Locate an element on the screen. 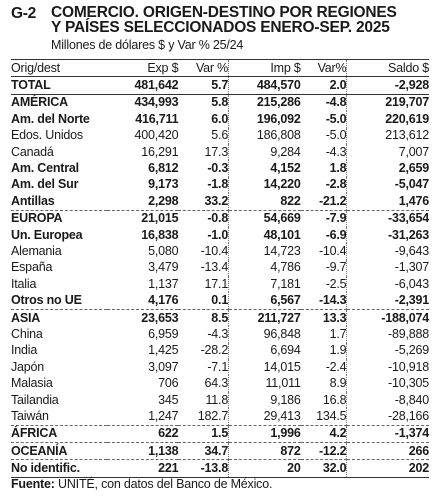 The width and height of the screenshot is (437, 500). imp-value: 196,092 is located at coordinates (264, 119).